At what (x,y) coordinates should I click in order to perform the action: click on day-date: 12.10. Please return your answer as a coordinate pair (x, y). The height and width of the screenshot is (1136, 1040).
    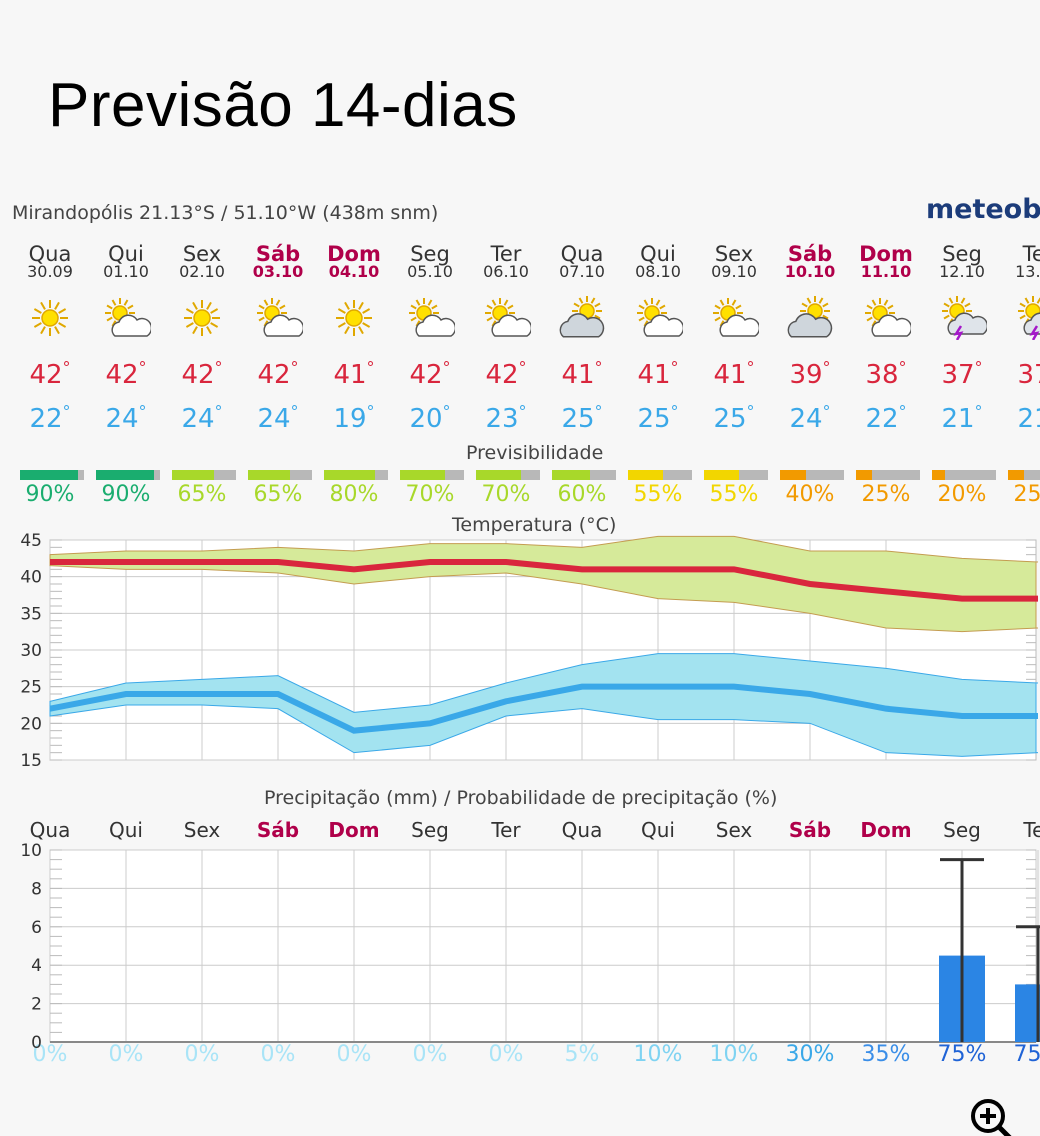
    Looking at the image, I should click on (962, 271).